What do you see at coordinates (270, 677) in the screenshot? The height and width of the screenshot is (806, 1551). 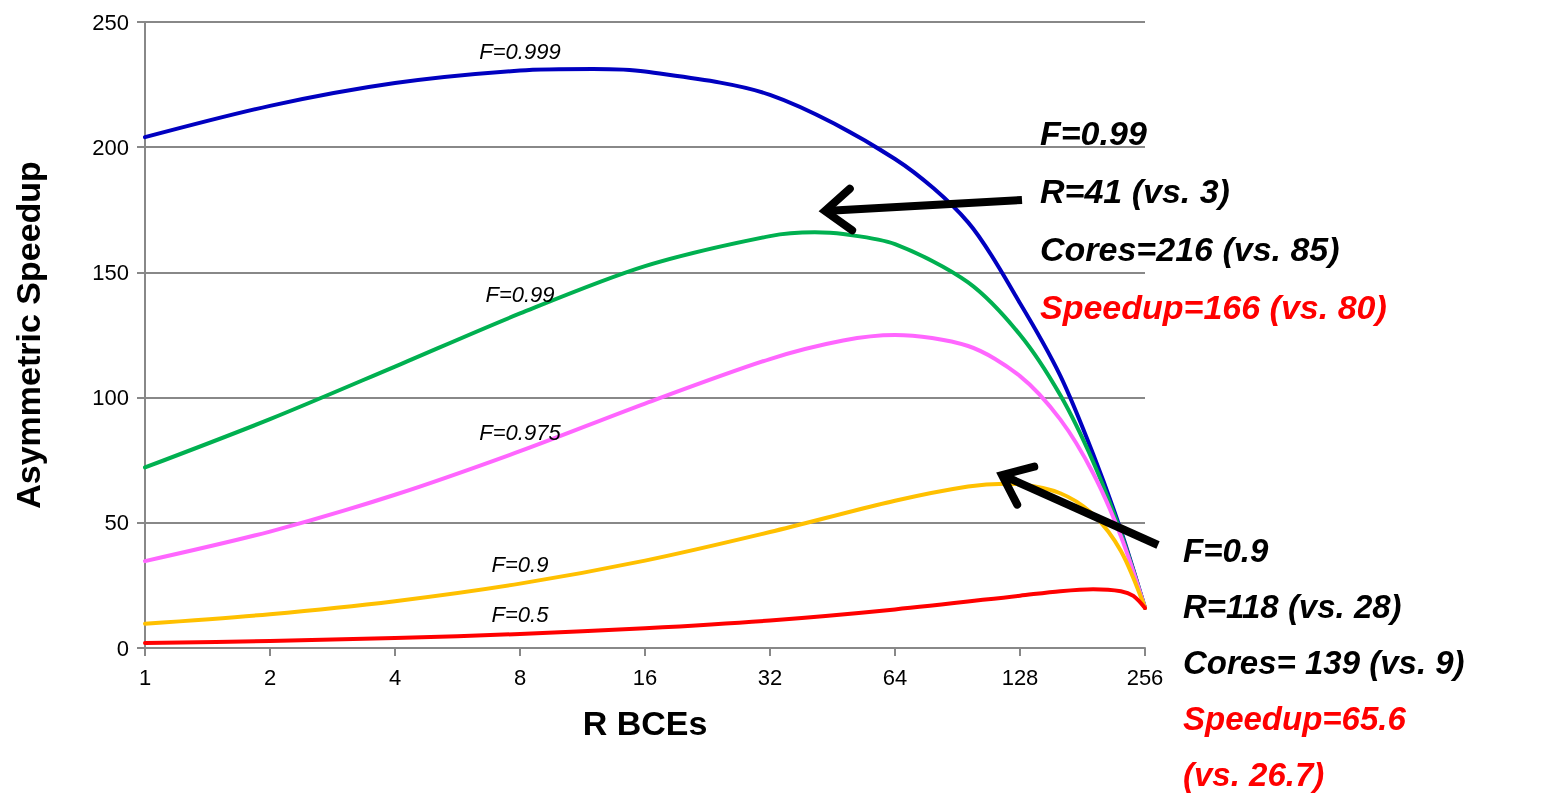 I see `x-tick-label: 2` at bounding box center [270, 677].